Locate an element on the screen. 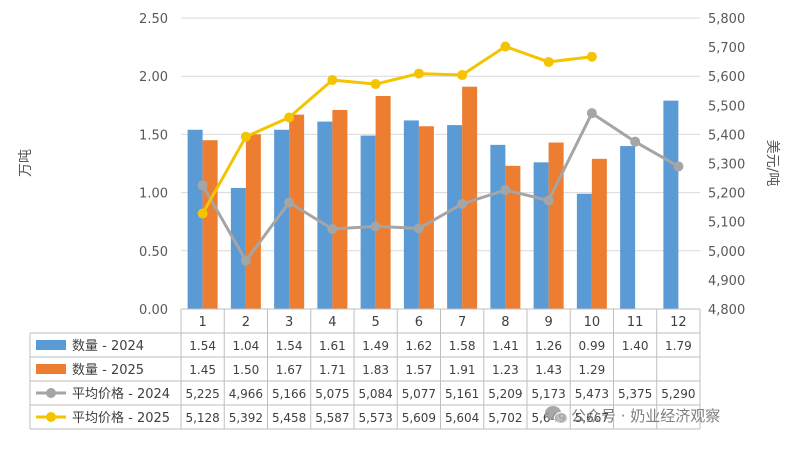 This screenshot has height=454, width=799. data-label: 5,225 is located at coordinates (202, 394).